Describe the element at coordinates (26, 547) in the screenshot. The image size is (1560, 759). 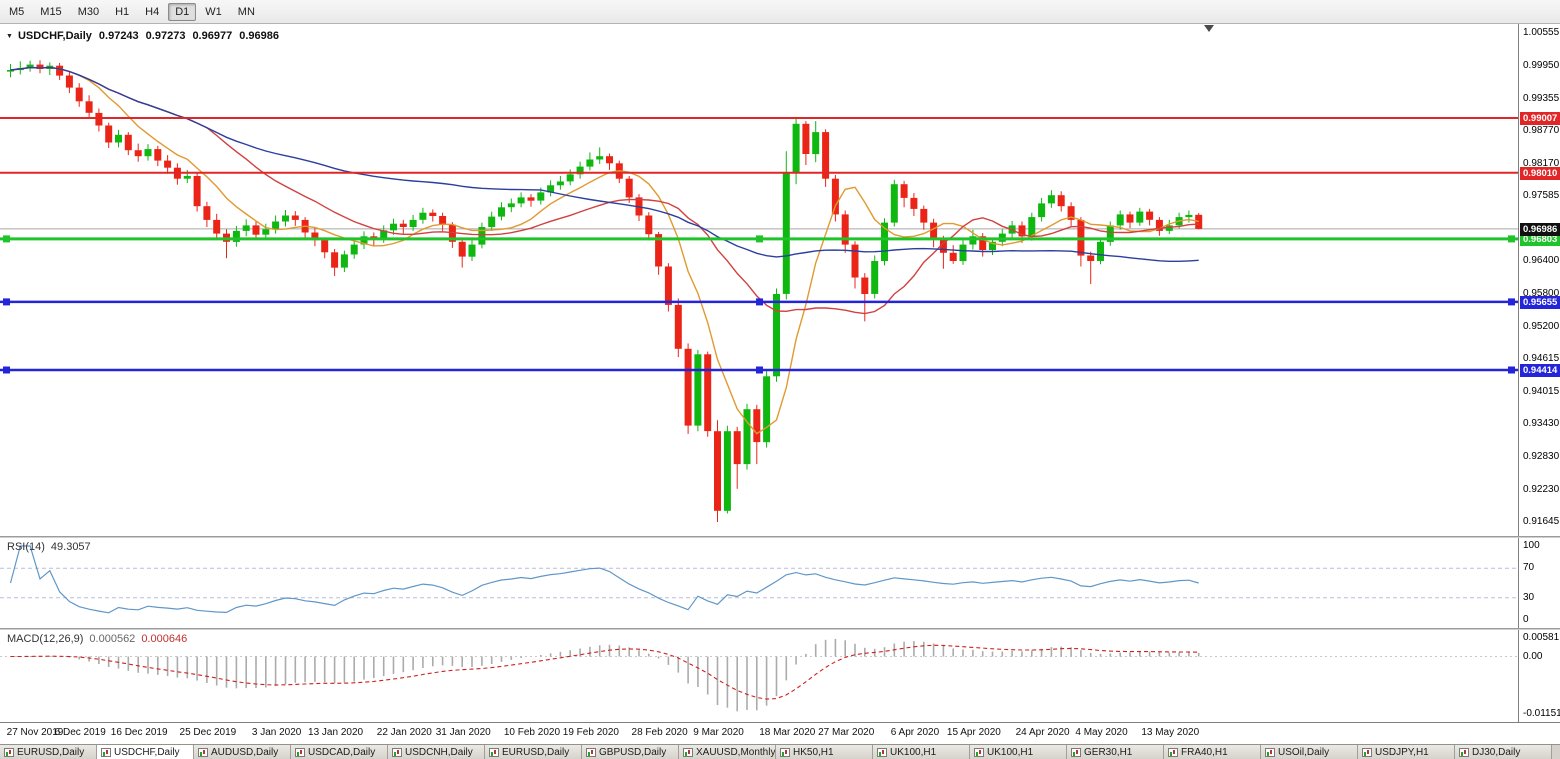
I see `rsi-name: RSI(14)` at that location.